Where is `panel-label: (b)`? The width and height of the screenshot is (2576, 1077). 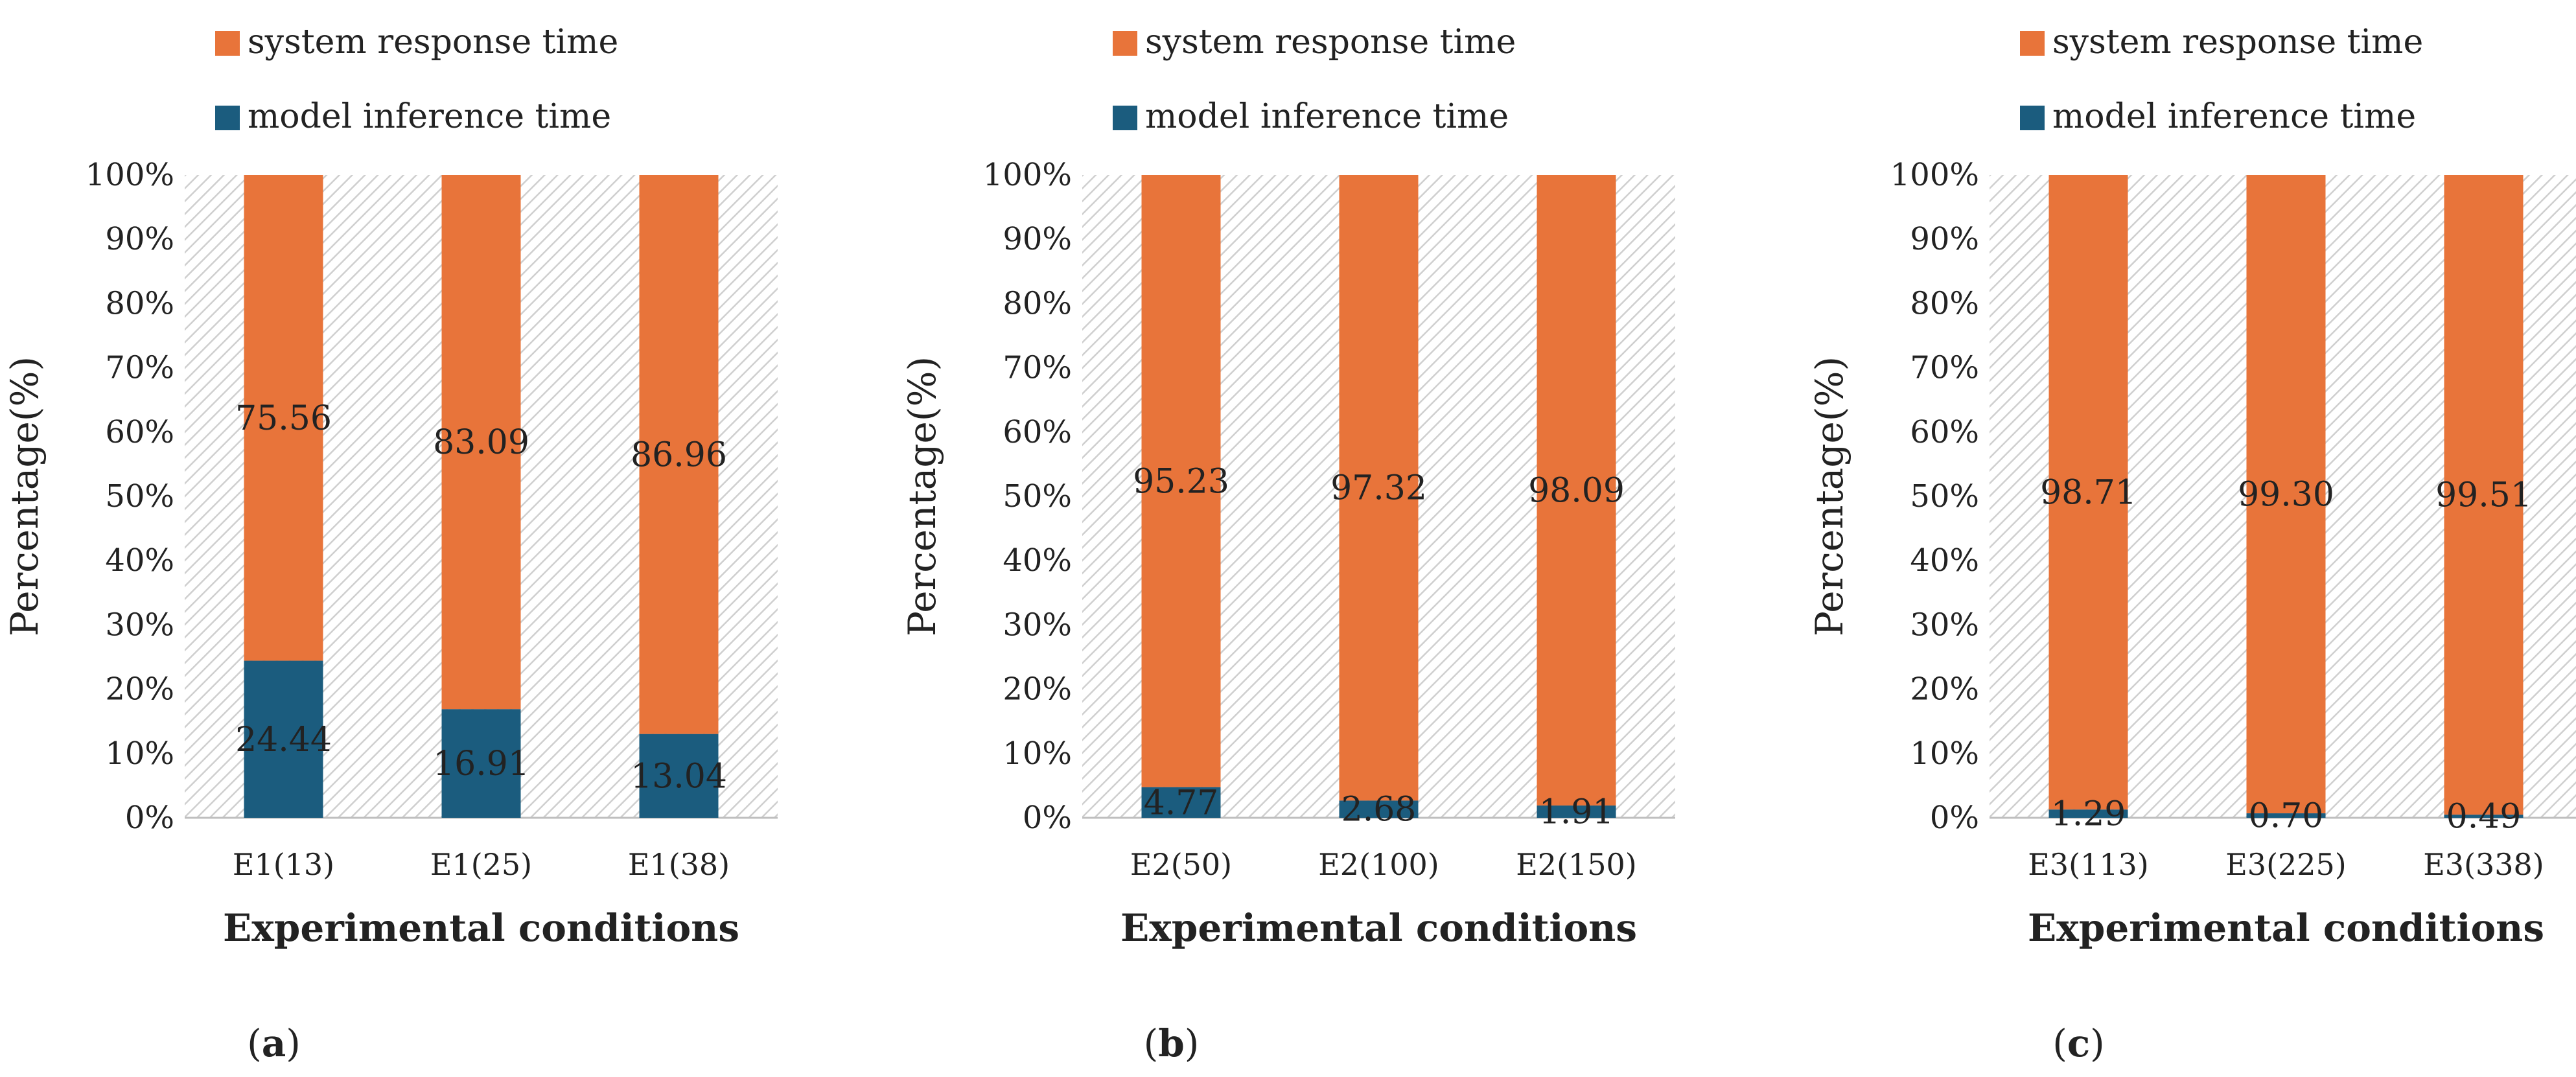 panel-label: (b) is located at coordinates (1172, 1043).